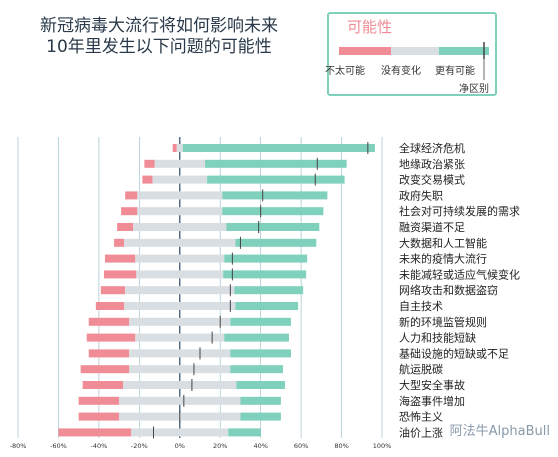 Image resolution: width=558 pixels, height=457 pixels. I want to click on legend-label-net: 净区别, so click(474, 89).